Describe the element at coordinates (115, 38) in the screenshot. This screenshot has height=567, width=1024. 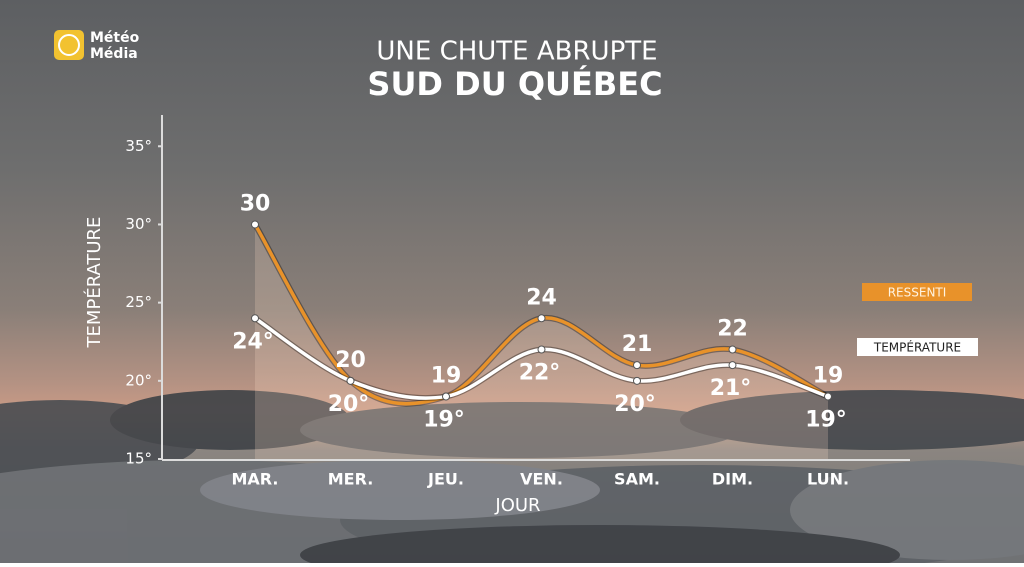
I see `logo-text: Météo` at that location.